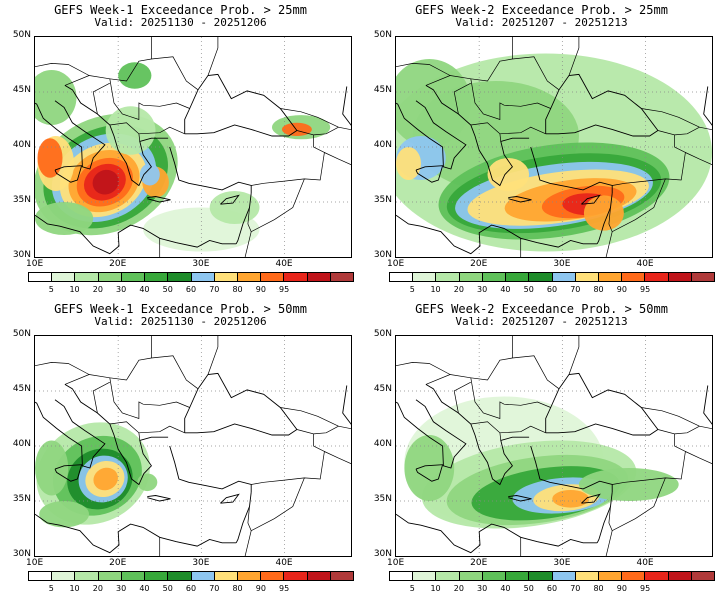 The height and width of the screenshot is (598, 722). I want to click on panel-title: GEFS Week-1 Exceedance Prob. > 50mm, so click(180, 309).